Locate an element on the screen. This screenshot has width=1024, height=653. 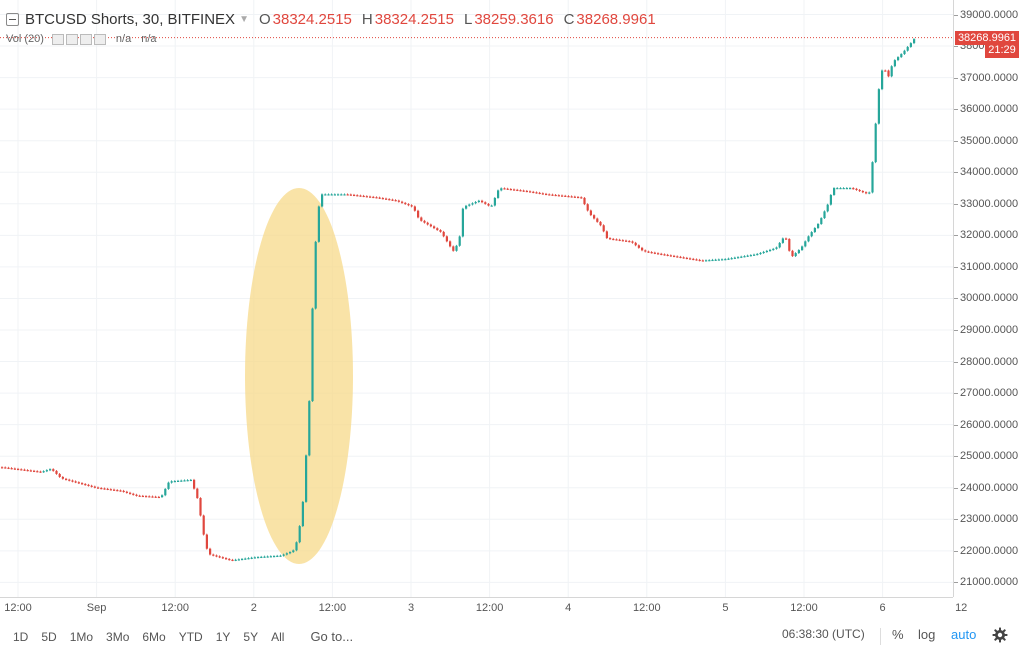
symbol-title: BTCUSD Shorts, 30, BITFINEX is located at coordinates (130, 19).